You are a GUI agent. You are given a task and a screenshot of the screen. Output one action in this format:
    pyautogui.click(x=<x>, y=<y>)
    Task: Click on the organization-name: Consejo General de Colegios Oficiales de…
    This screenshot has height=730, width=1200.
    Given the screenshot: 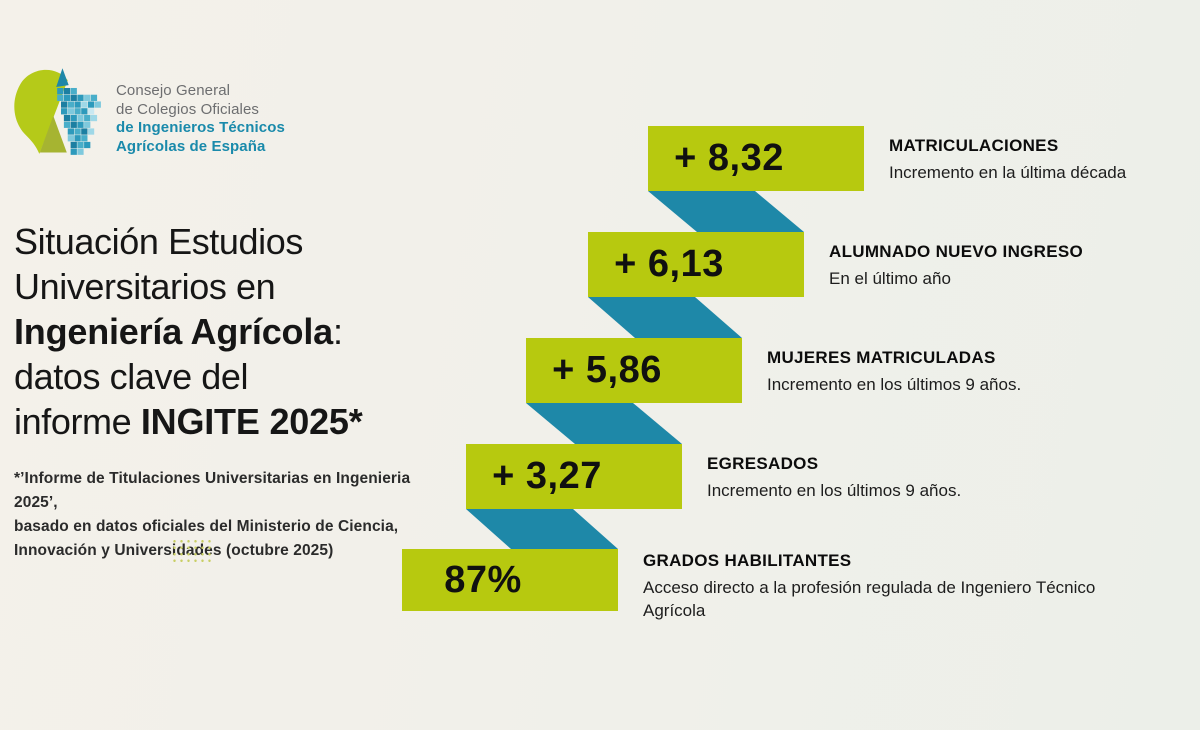 What is the action you would take?
    pyautogui.click(x=200, y=119)
    